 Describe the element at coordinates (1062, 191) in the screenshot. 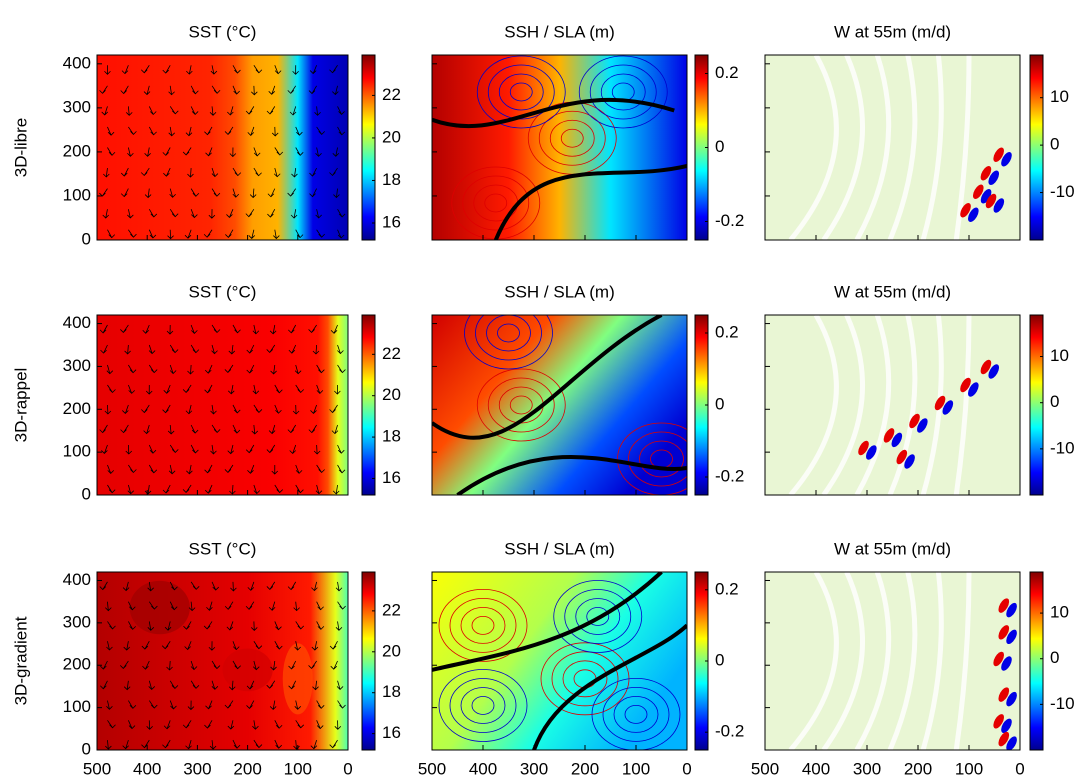

I see `colorbar-tick-label: -10` at that location.